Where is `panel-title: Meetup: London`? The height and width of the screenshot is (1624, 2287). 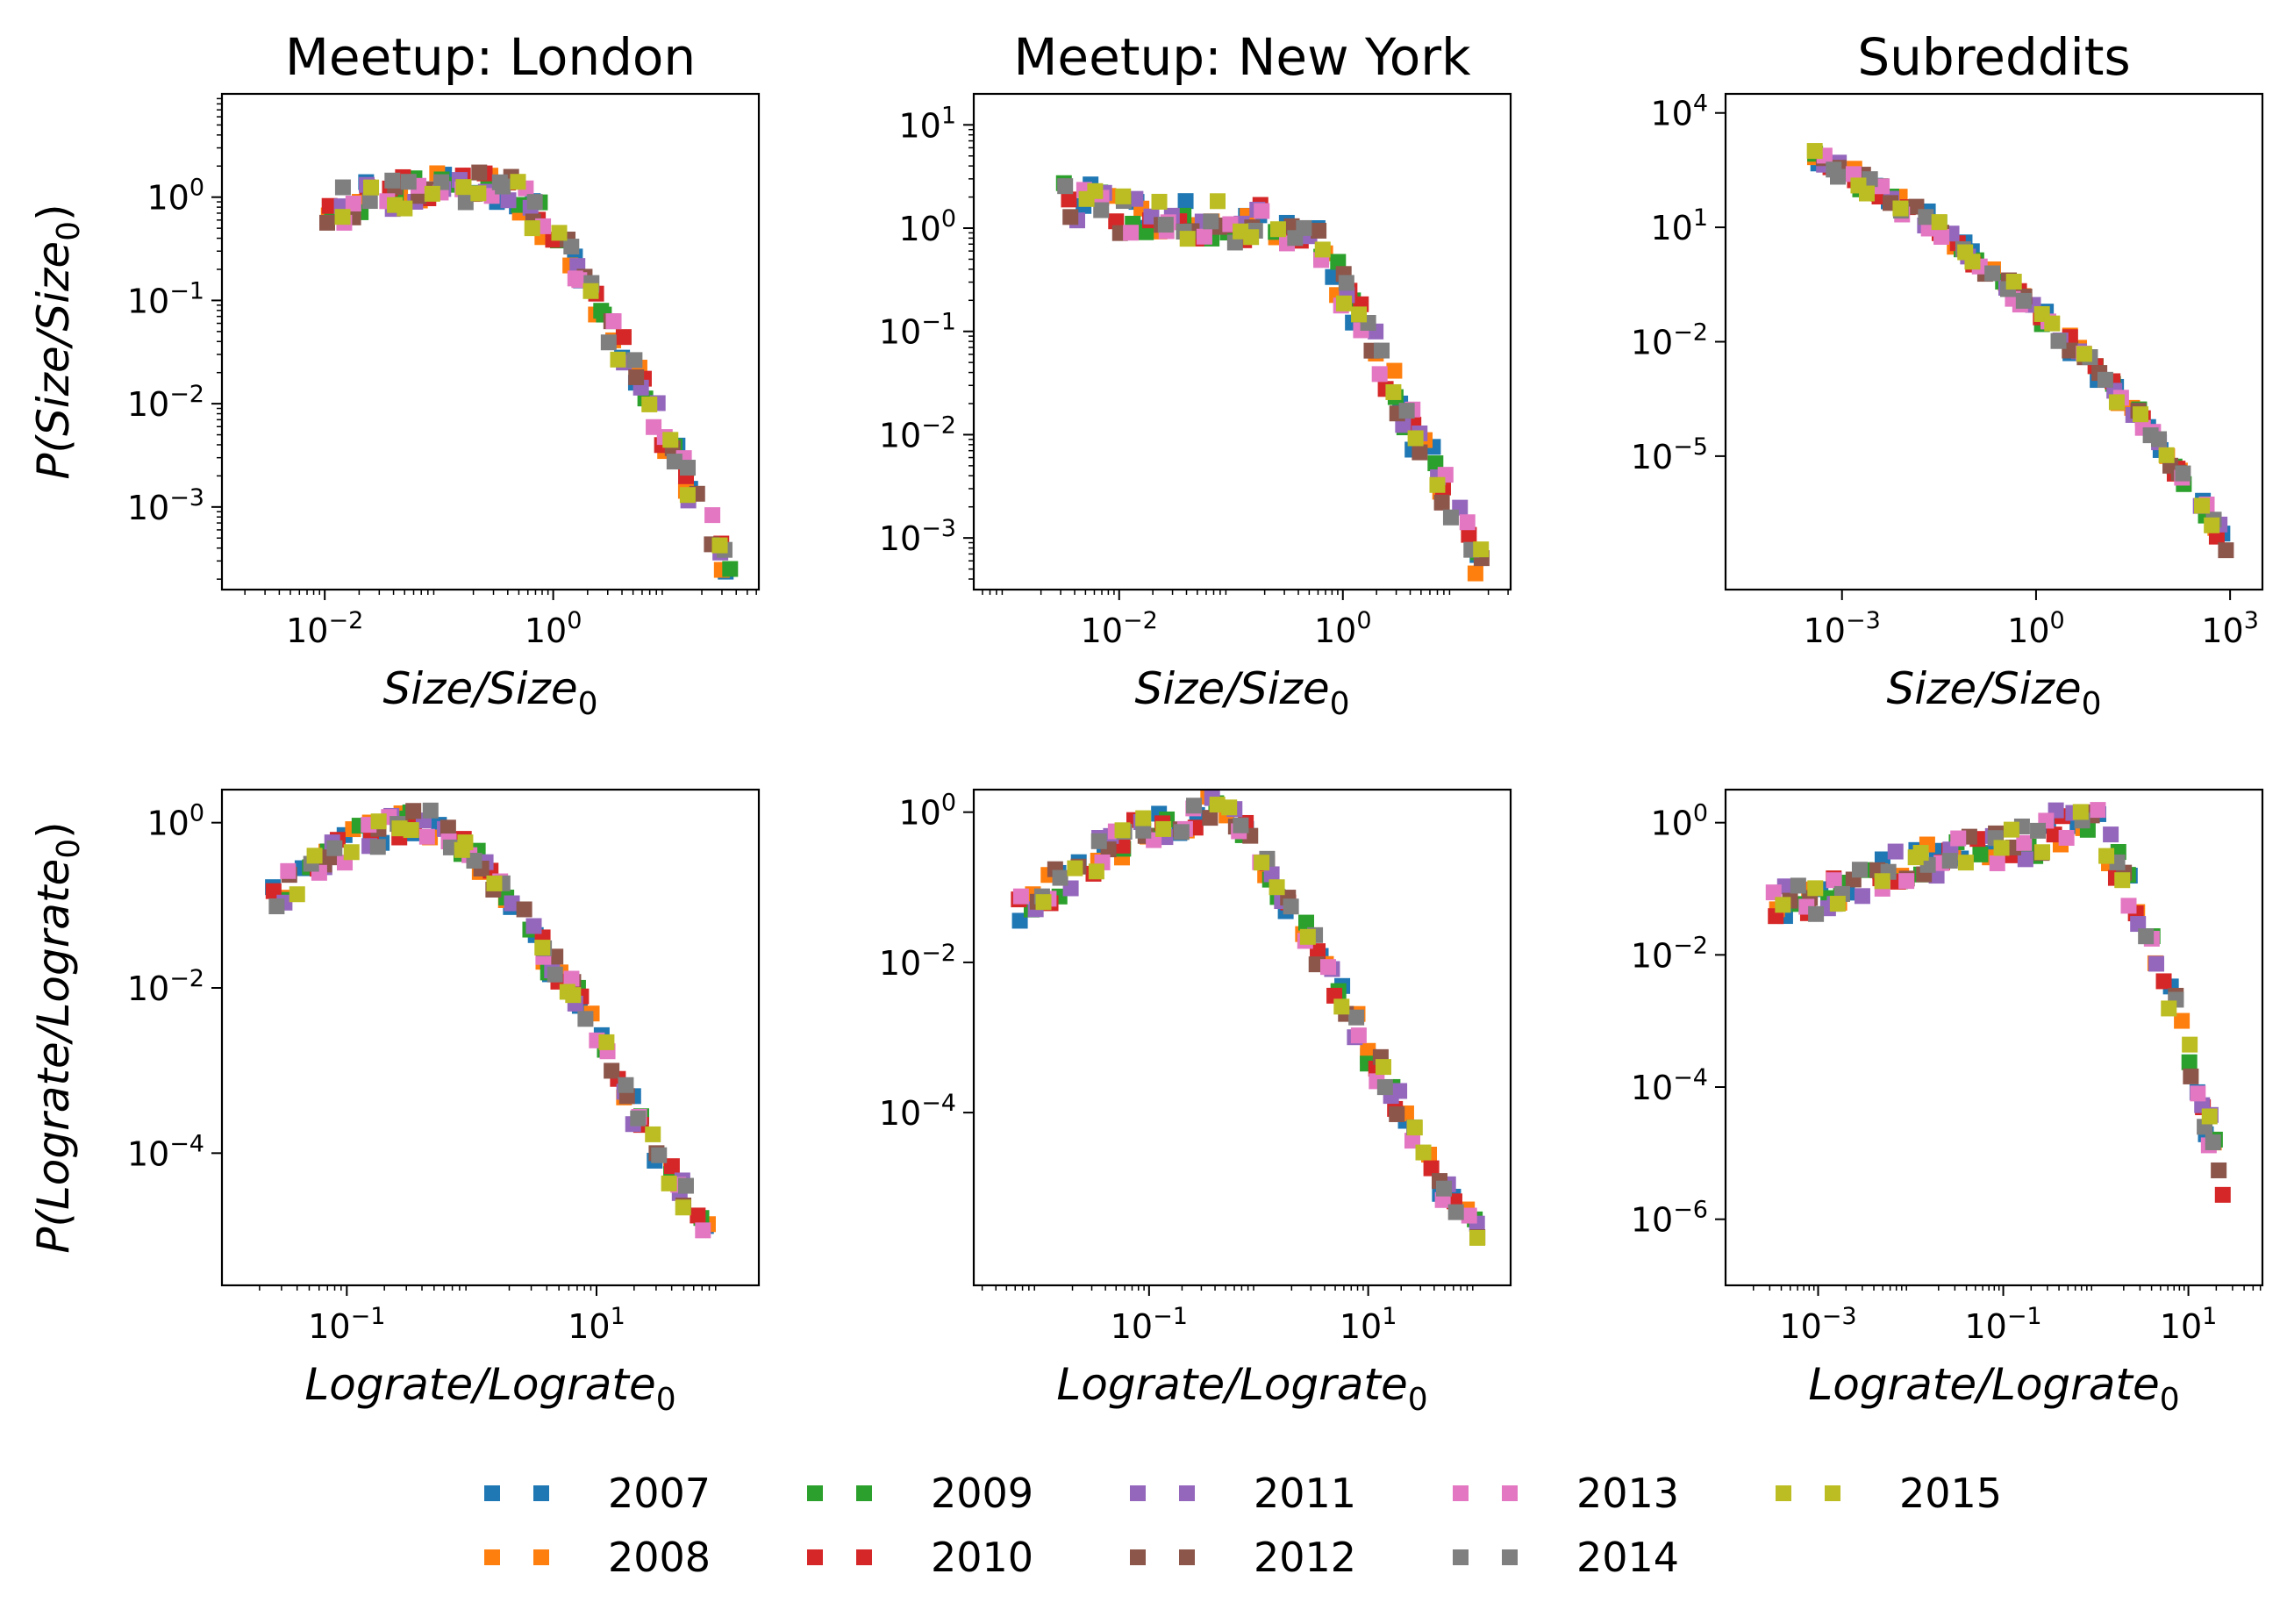
panel-title: Meetup: London is located at coordinates (491, 57).